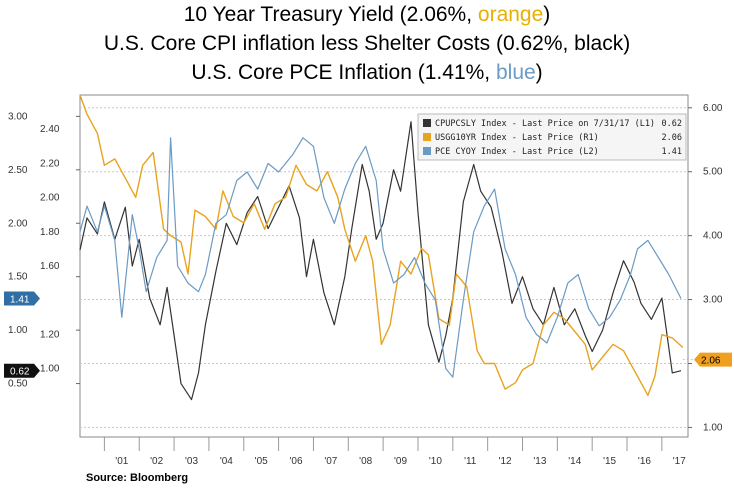  Describe the element at coordinates (713, 108) in the screenshot. I see `right-tick-label: 6.00` at that location.